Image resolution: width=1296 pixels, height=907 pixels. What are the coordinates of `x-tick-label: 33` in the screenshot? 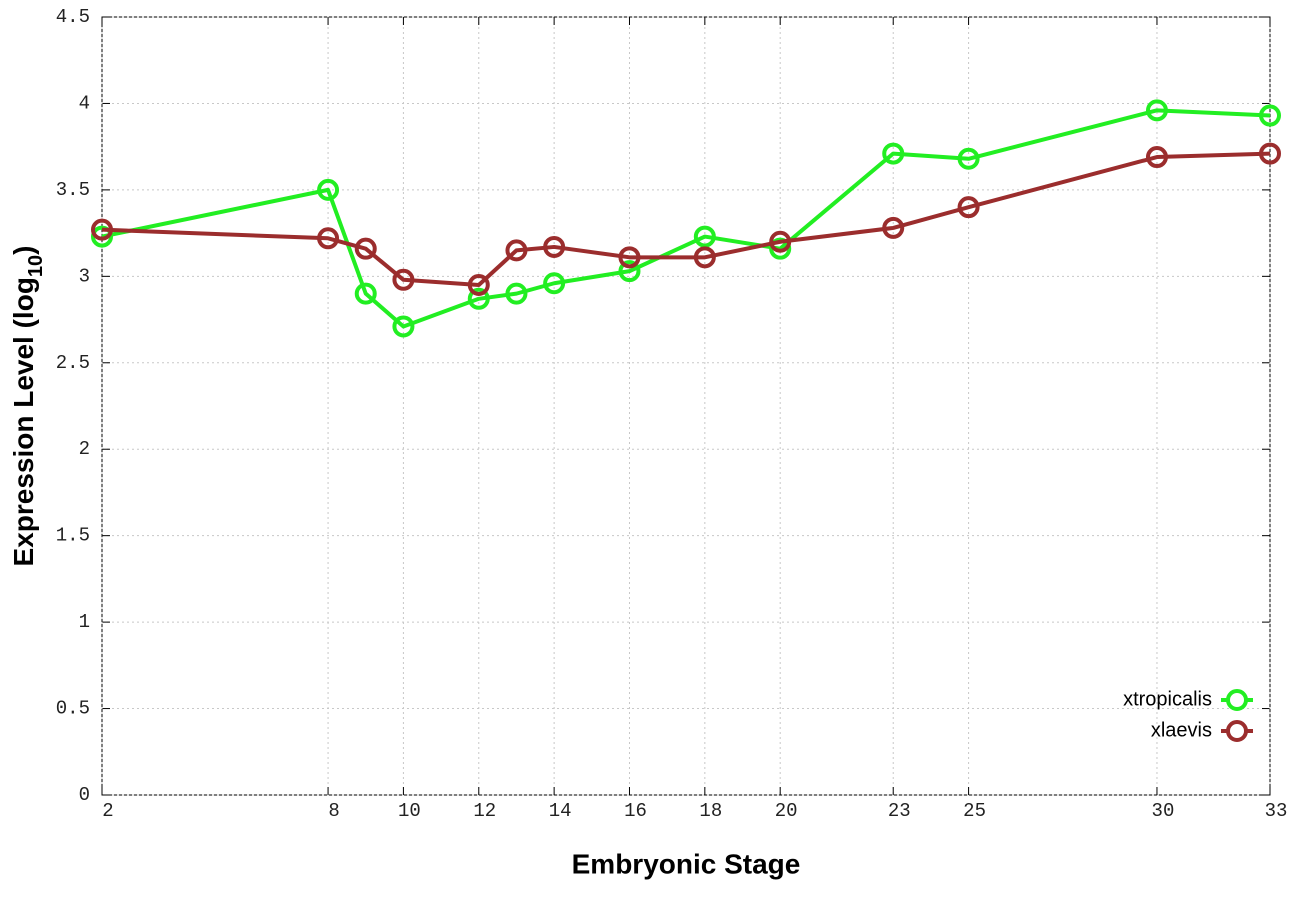 It's located at (1276, 811).